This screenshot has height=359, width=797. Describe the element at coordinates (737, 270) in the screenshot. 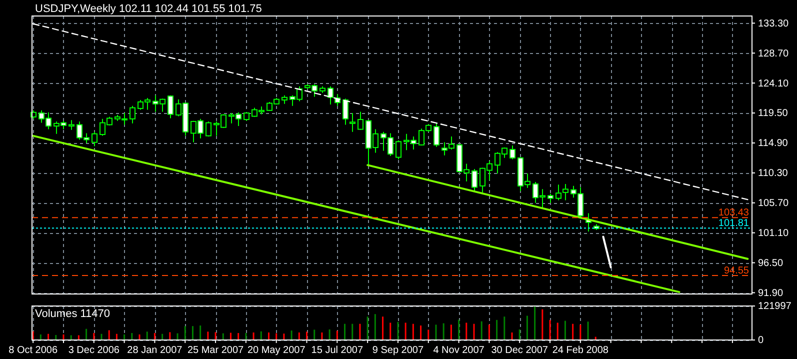

I see `ref-line-label: 94.55` at that location.